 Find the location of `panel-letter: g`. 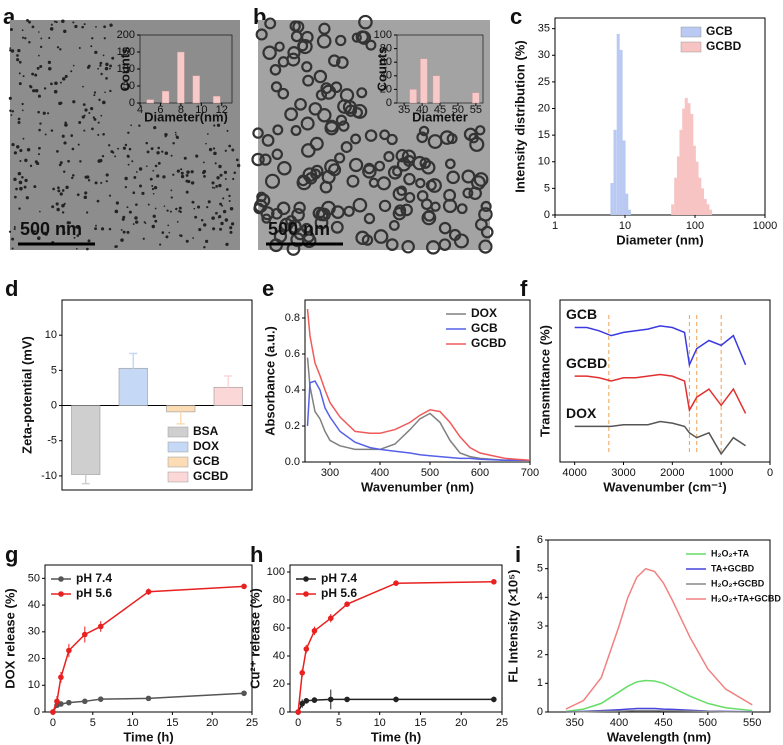

panel-letter: g is located at coordinates (11, 554).